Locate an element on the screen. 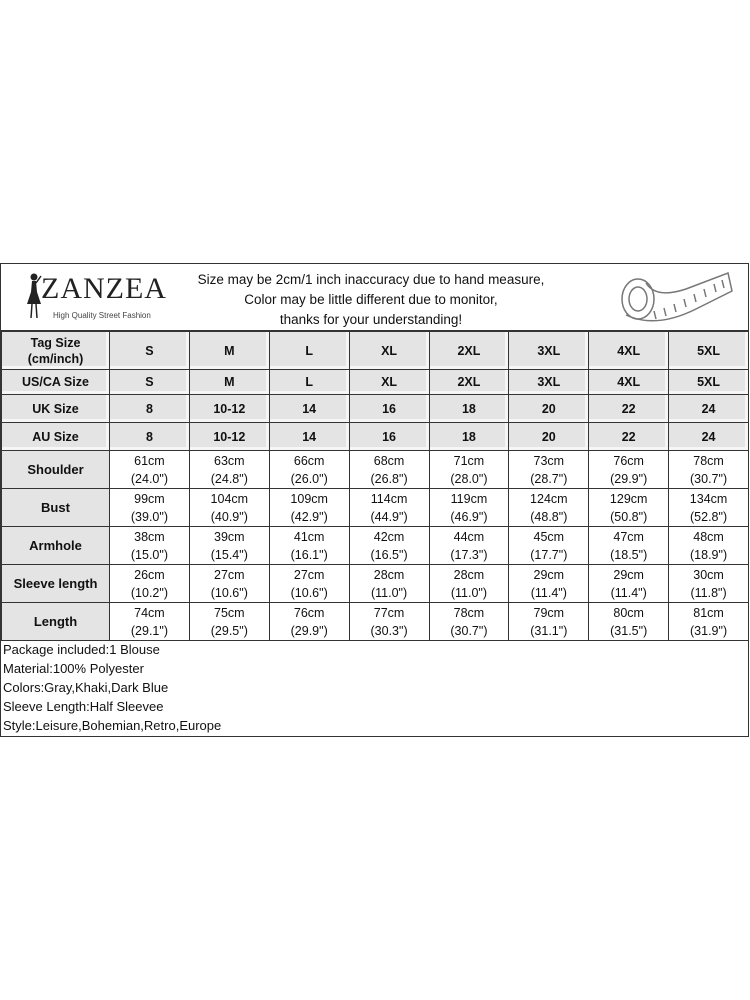  inch-value: (16.1") is located at coordinates (309, 554).